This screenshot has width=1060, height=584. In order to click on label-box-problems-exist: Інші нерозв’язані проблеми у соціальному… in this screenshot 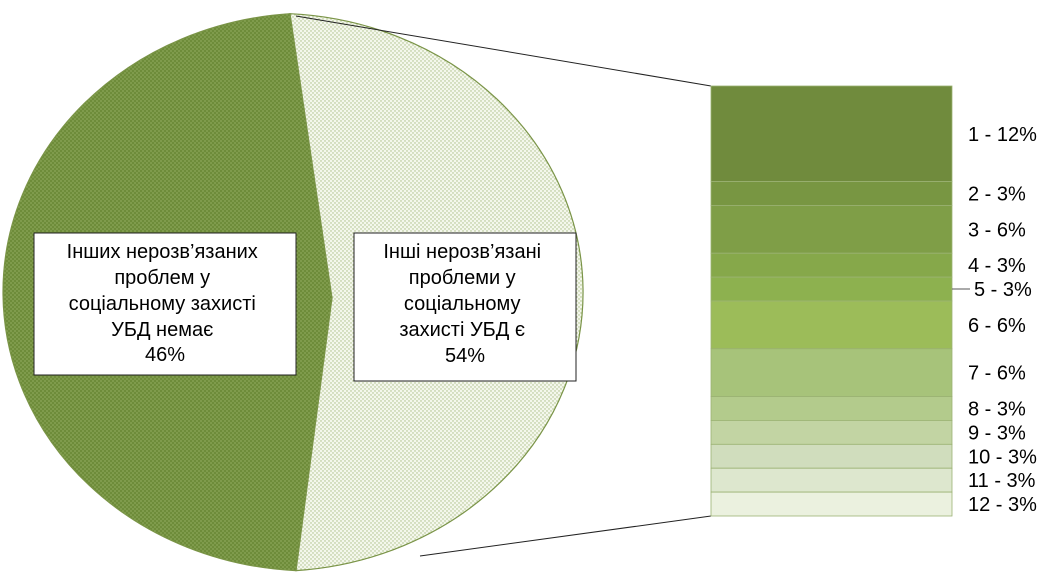, I will do `click(465, 307)`.